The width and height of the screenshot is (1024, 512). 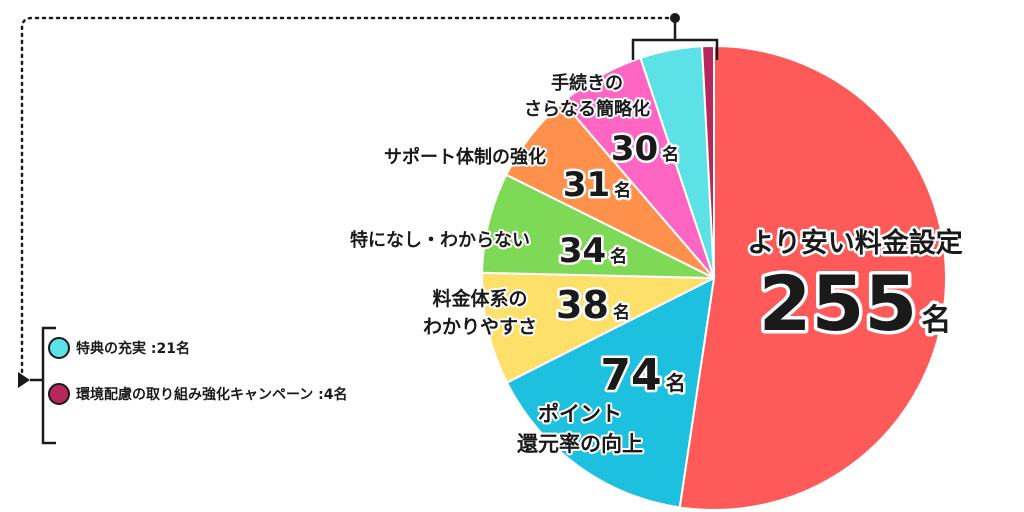 I want to click on slice-label: より安い料金設定, so click(x=854, y=243).